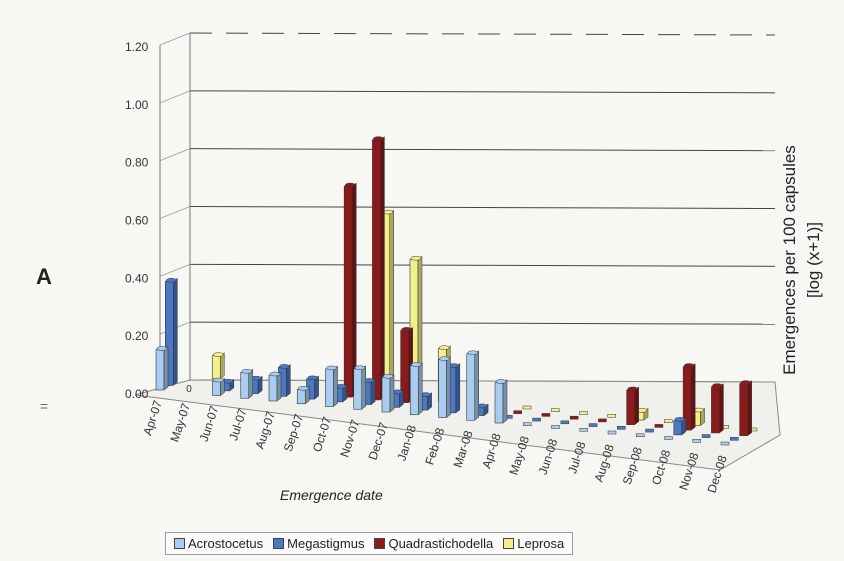 Image resolution: width=844 pixels, height=561 pixels. What do you see at coordinates (380, 543) in the screenshot?
I see `legend-swatch` at bounding box center [380, 543].